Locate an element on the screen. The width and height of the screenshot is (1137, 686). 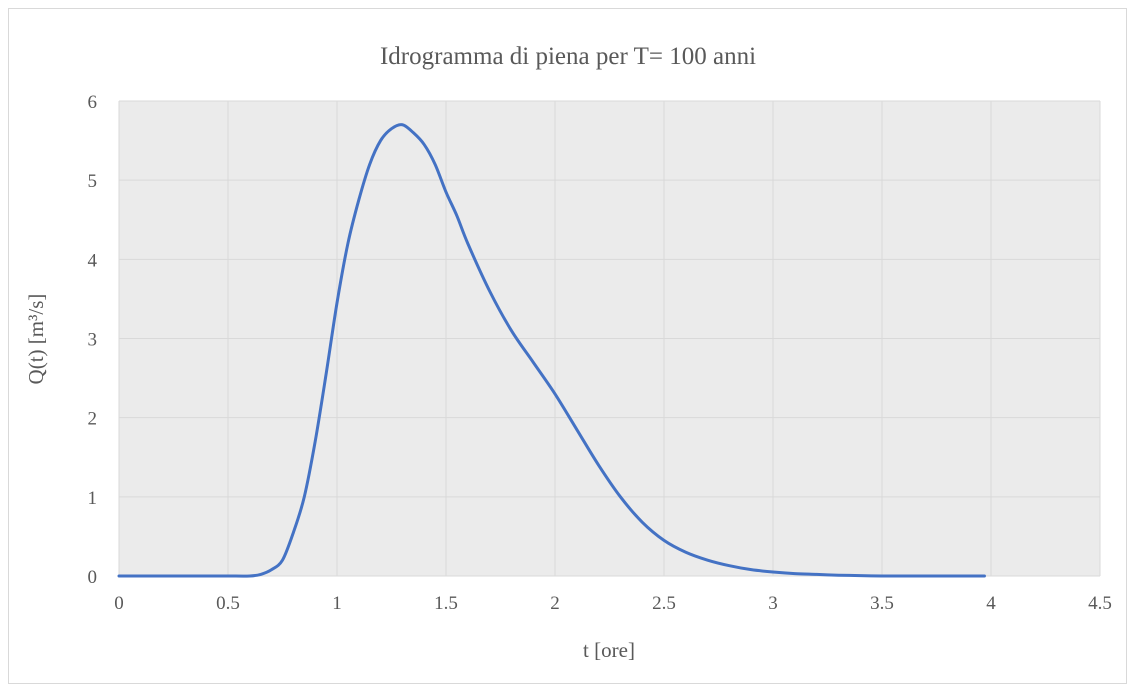
x-tick-label: 0.5 is located at coordinates (228, 603).